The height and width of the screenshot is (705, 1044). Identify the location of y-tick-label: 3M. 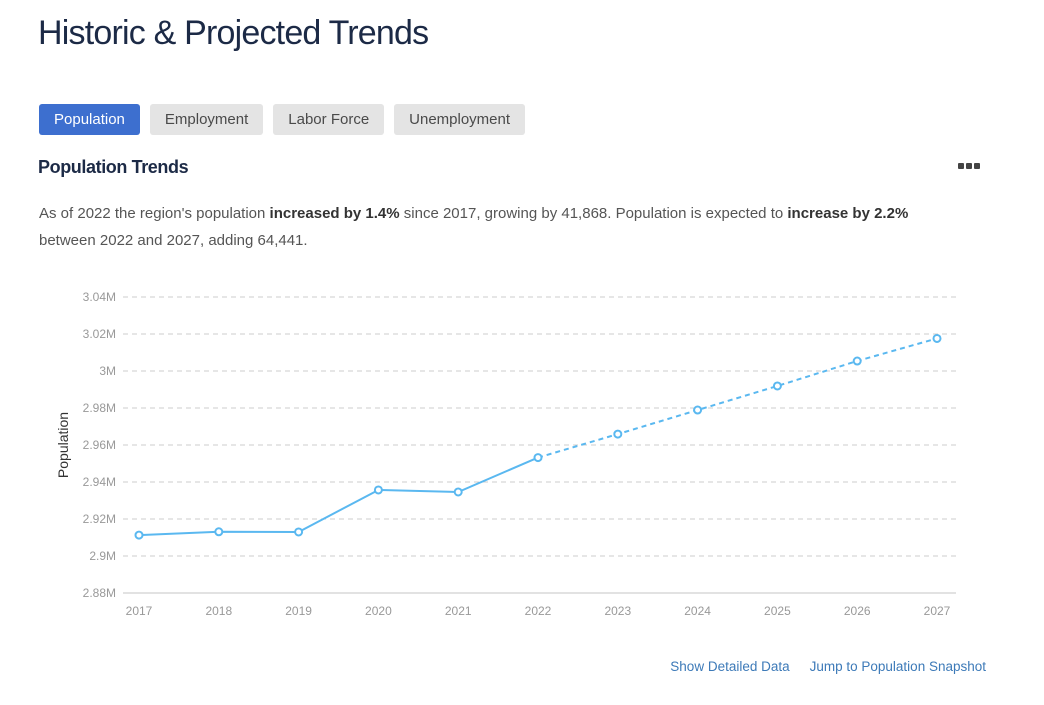
(107, 371).